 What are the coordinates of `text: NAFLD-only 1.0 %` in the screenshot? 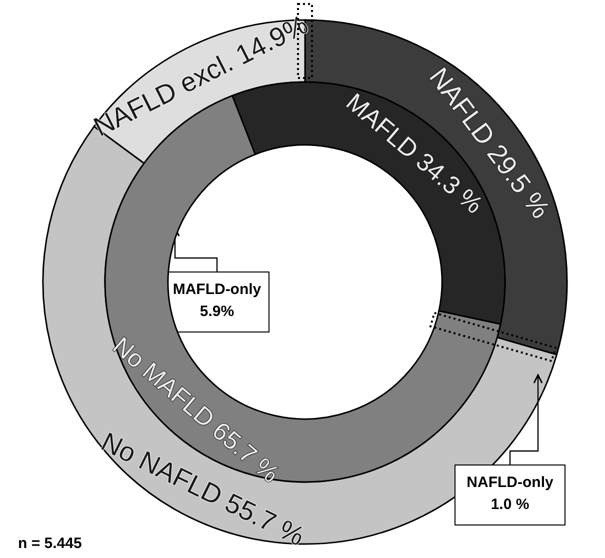 It's located at (510, 493).